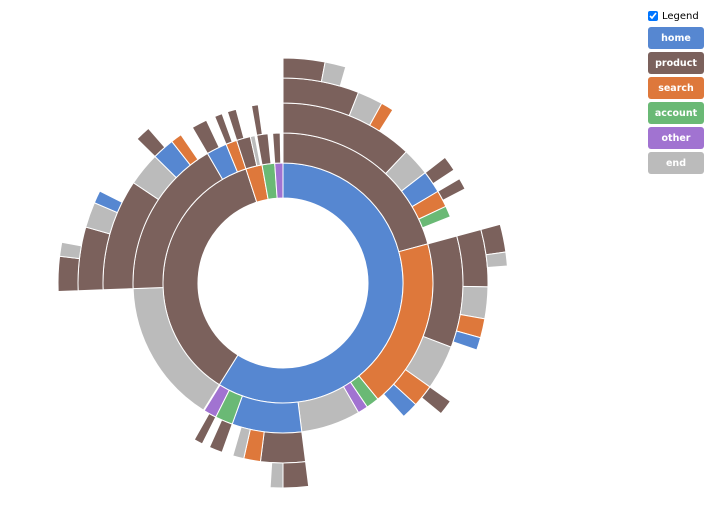  I want to click on legend-title: Legend, so click(680, 16).